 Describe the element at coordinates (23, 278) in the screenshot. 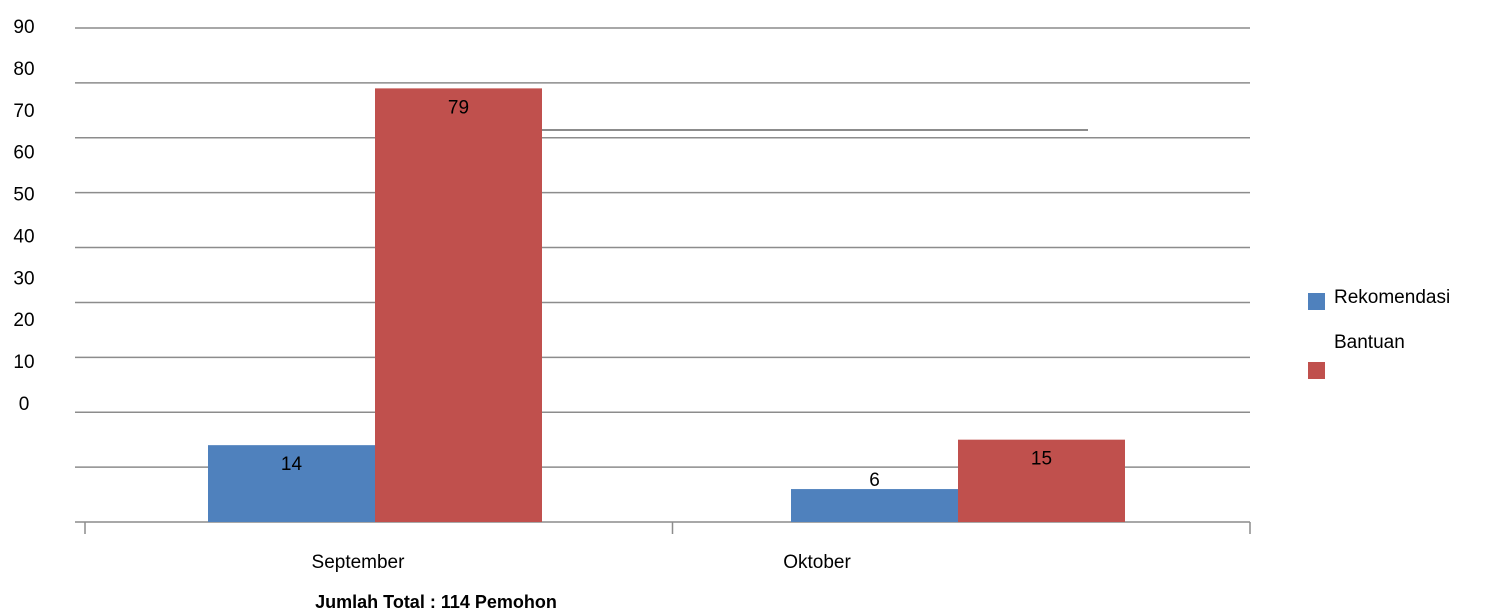

I see `y-tick-label: 30` at that location.